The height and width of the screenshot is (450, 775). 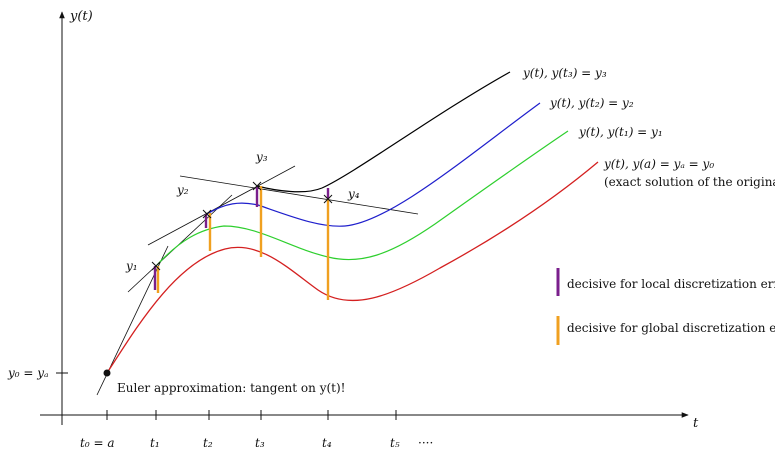 What do you see at coordinates (261, 157) in the screenshot?
I see `euler-label-y3: y₃` at bounding box center [261, 157].